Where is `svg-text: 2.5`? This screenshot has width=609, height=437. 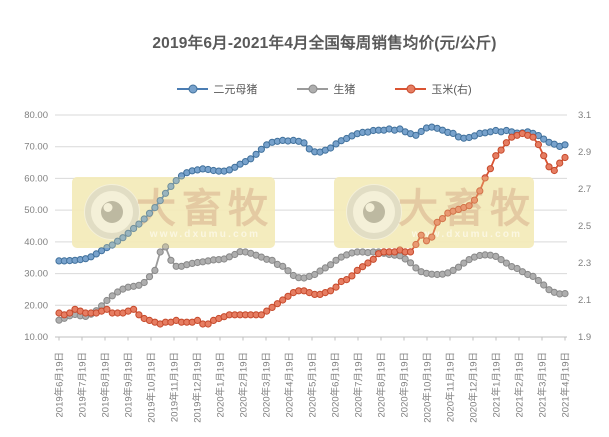
svg-text: 2.5 is located at coordinates (584, 226).